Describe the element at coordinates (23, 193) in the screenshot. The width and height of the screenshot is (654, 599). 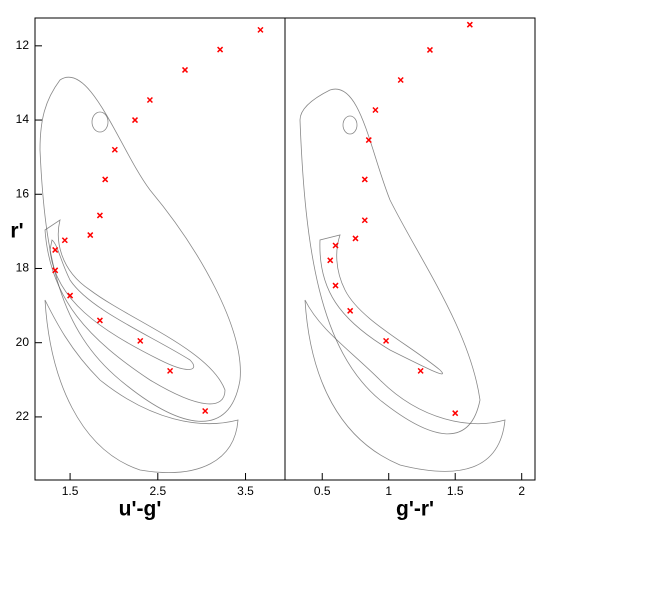
I see `y-tick-label: 16` at that location.